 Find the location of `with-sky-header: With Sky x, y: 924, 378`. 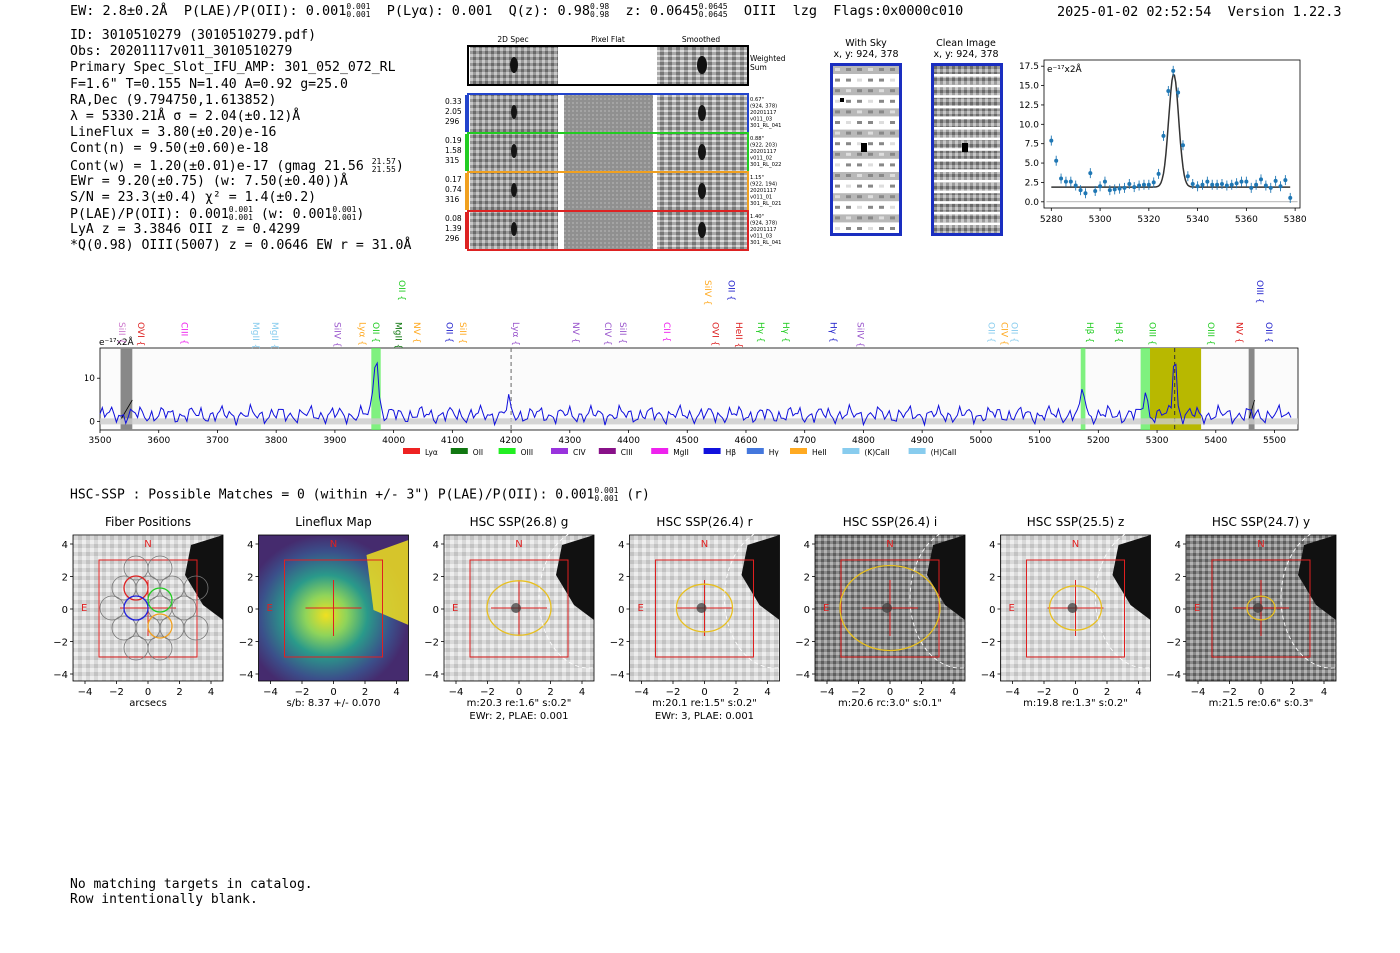

with-sky-header: With Sky x, y: 924, 378 is located at coordinates (866, 49).